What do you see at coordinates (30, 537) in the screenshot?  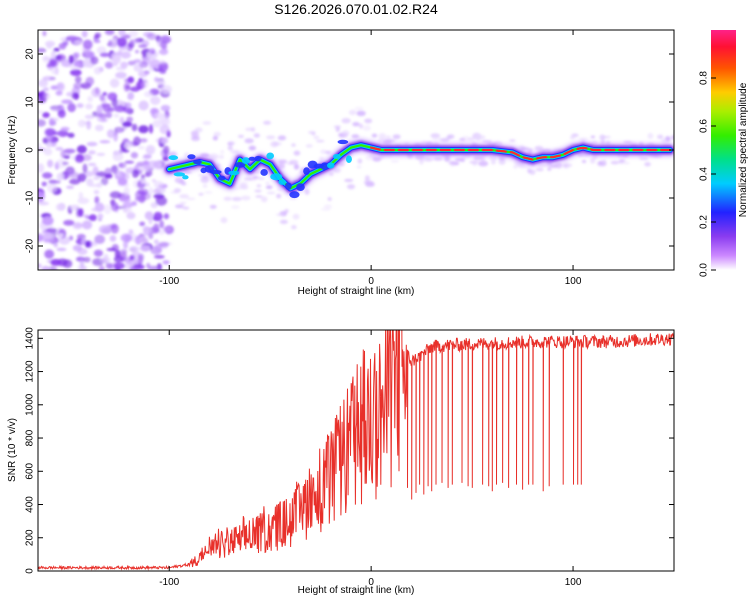 I see `y-tick-label: 200` at bounding box center [30, 537].